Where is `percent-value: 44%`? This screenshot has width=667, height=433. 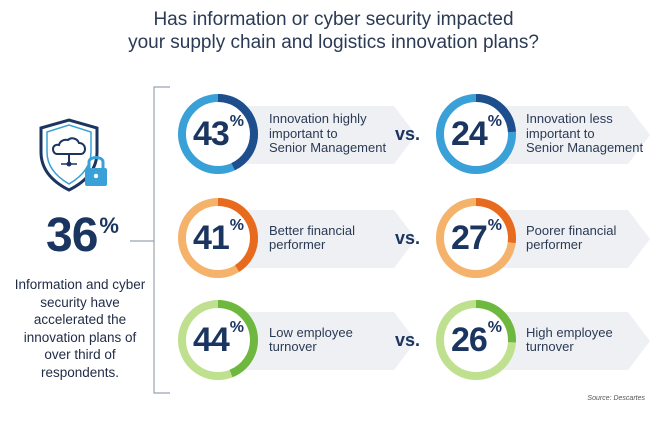
percent-value: 44% is located at coordinates (218, 340).